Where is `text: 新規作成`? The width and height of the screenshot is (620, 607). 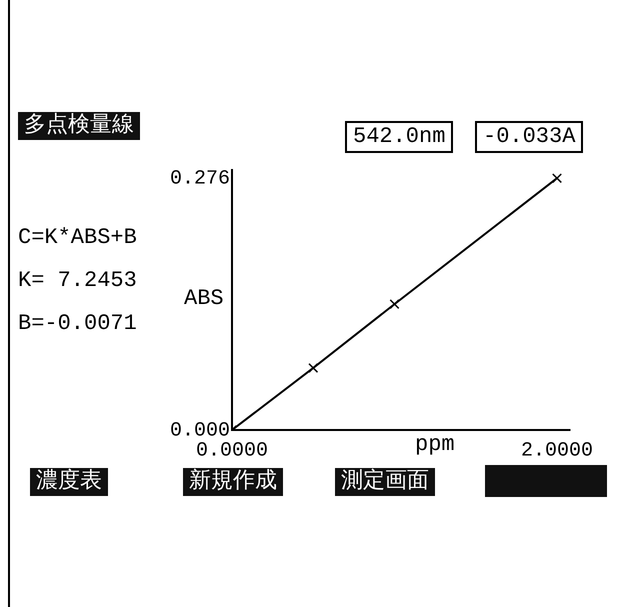
text: 新規作成 is located at coordinates (233, 482).